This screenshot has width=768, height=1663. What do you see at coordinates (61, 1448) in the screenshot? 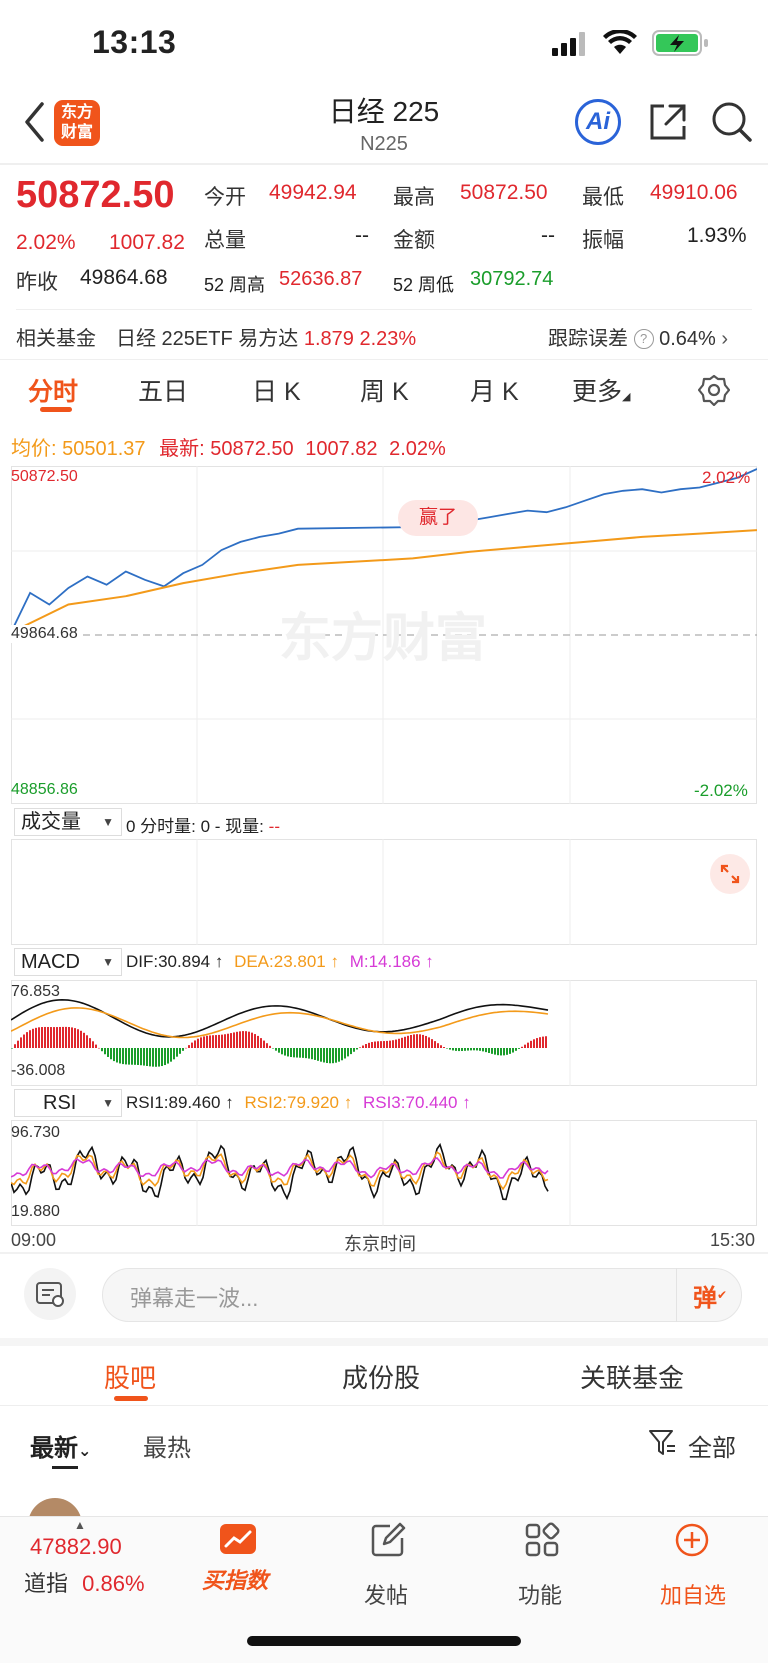
I see `sort-latest: 最新⌄` at bounding box center [61, 1448].